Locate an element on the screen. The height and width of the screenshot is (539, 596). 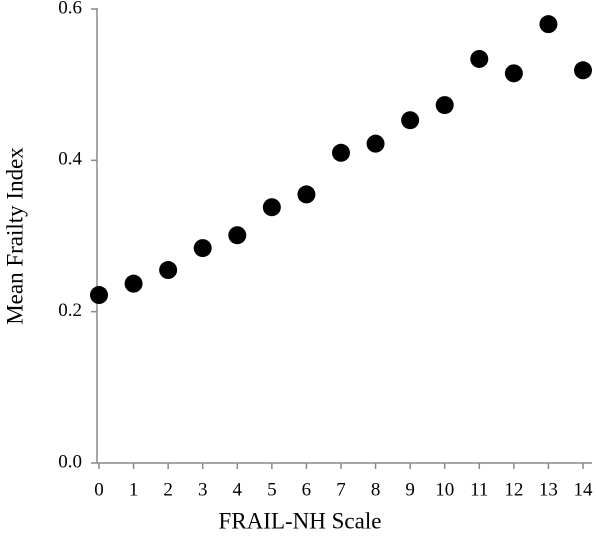
x-tick-label: 0 is located at coordinates (99, 489).